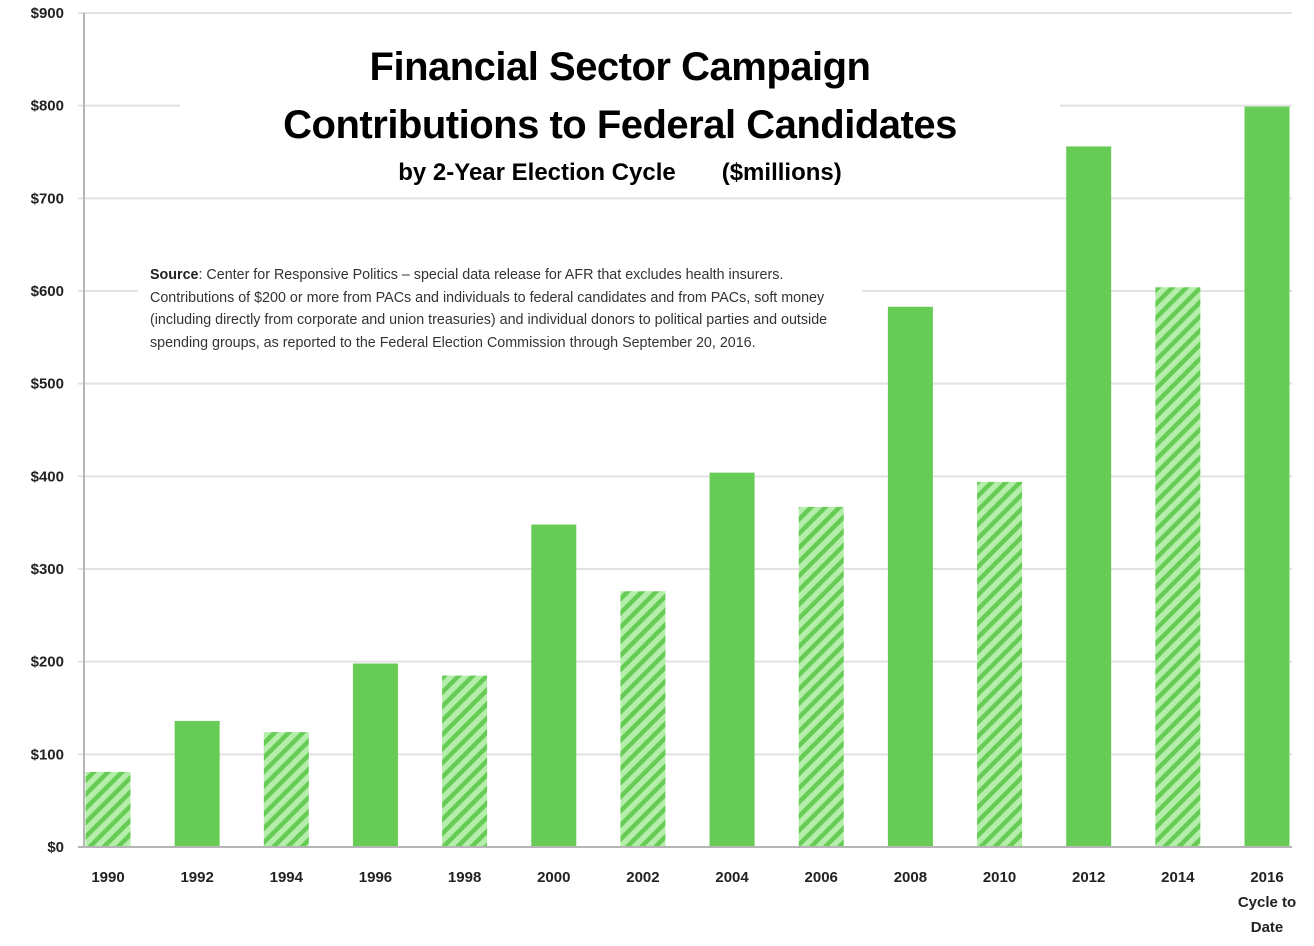 The width and height of the screenshot is (1314, 946). I want to click on bar-2016, so click(1267, 477).